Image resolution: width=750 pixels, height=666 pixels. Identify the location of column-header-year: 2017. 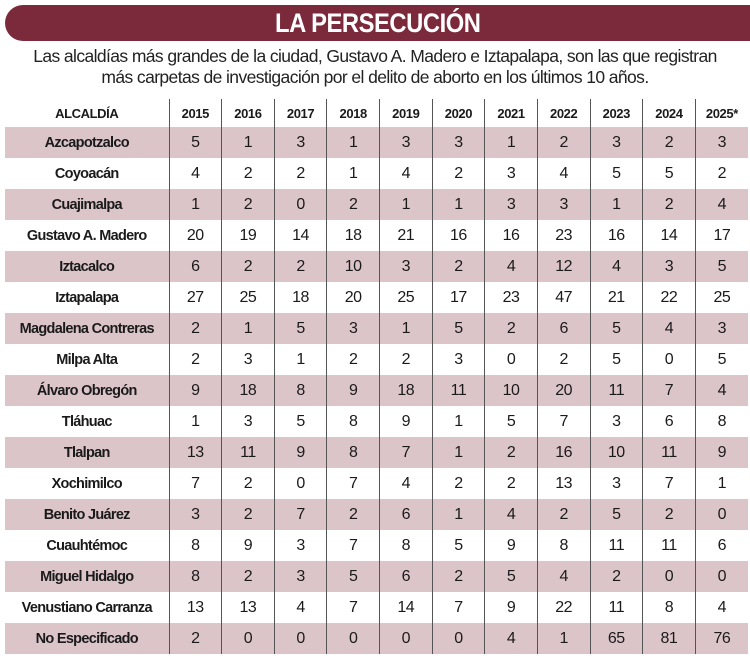
(300, 113).